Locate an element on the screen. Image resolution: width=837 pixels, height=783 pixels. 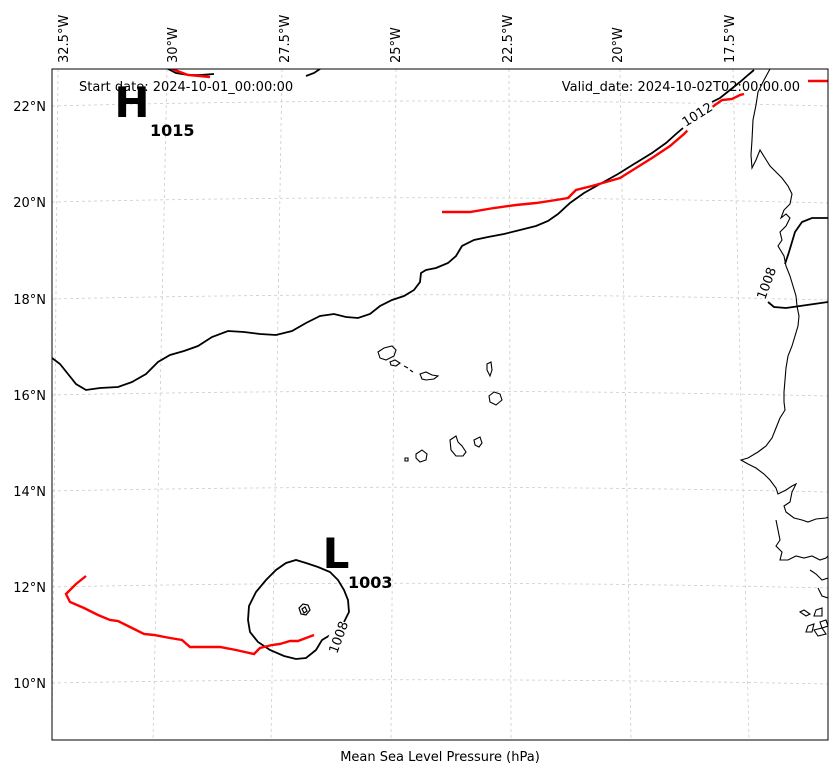
lat-tick: 10°N is located at coordinates (29, 684).